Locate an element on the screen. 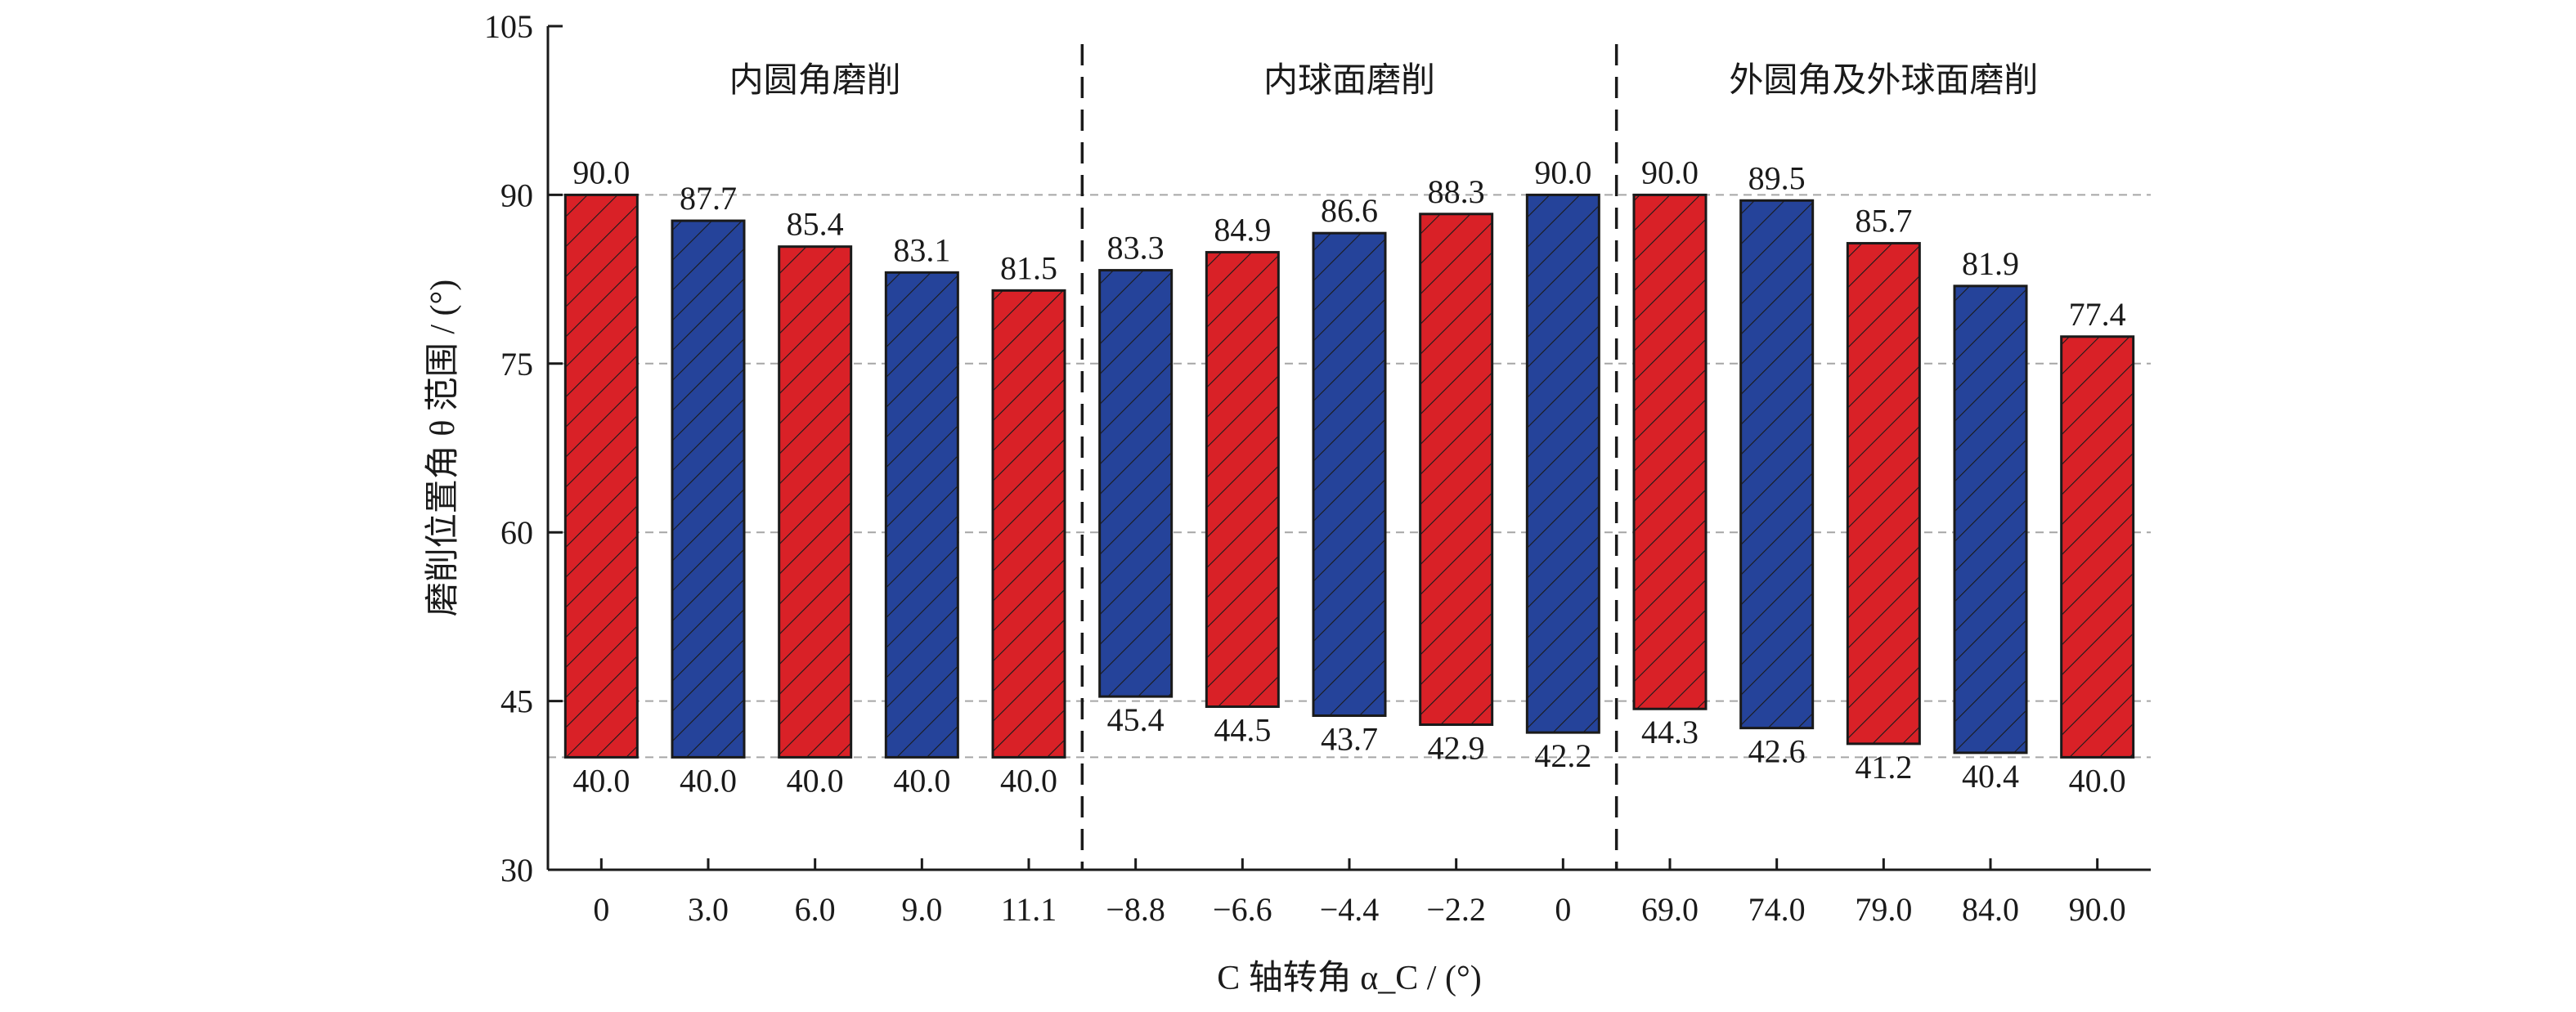 Image resolution: width=2576 pixels, height=1012 pixels. y-axis-title: 磨削位置角 θ 范围 / (°) is located at coordinates (443, 448).